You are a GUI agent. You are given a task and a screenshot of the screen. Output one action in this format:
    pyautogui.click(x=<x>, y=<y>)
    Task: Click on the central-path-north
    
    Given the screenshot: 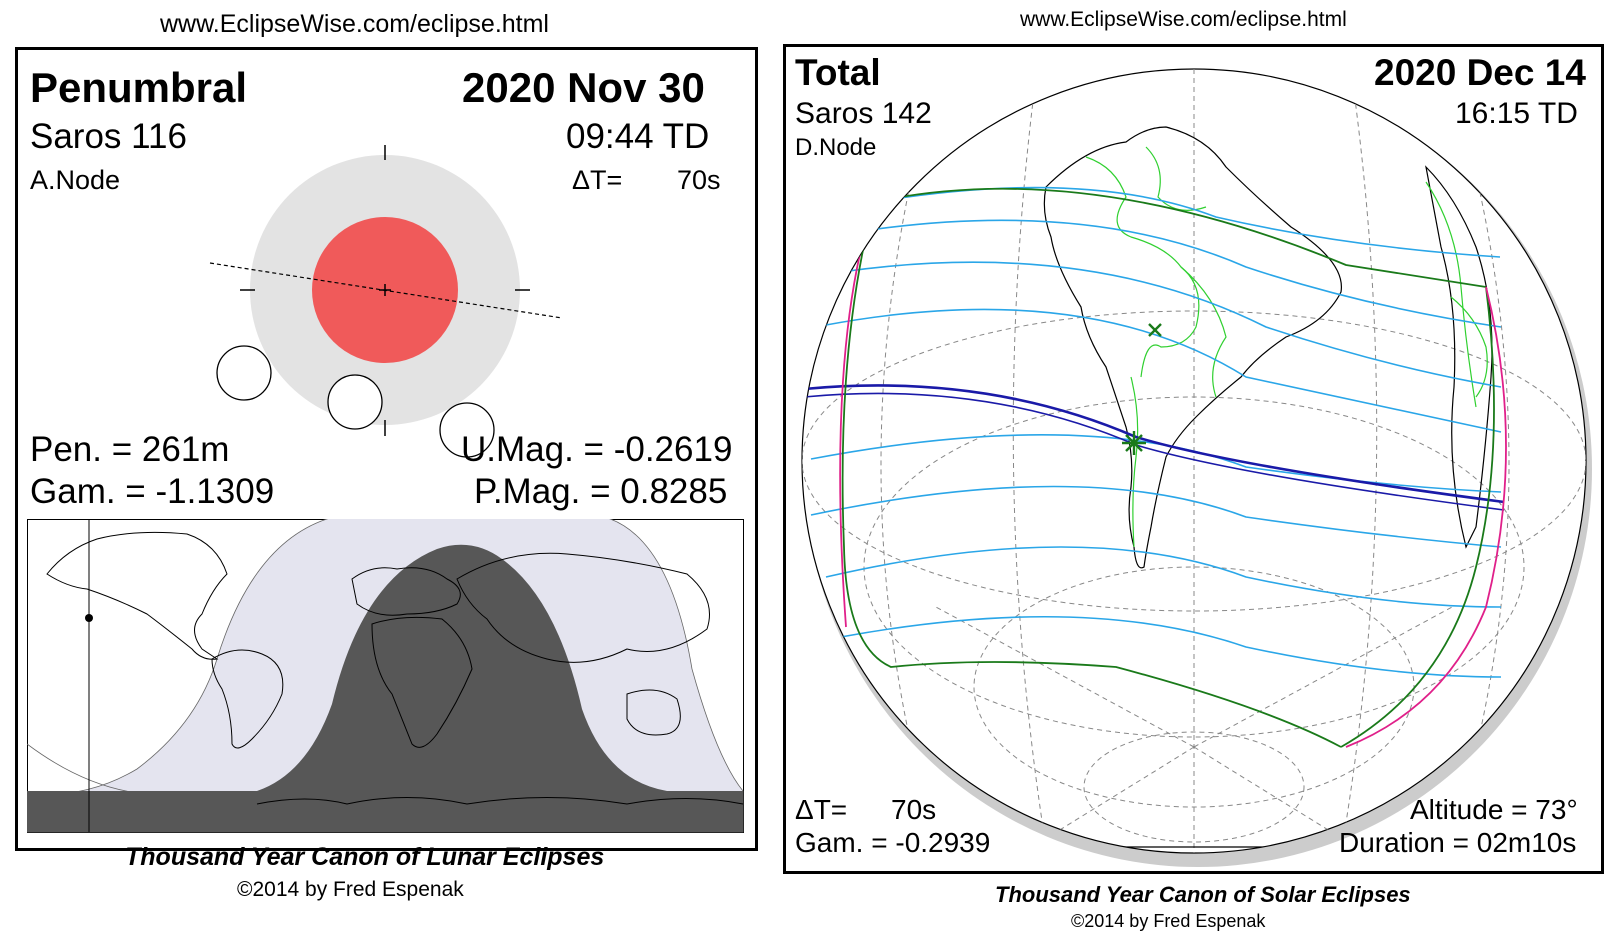 What is the action you would take?
    pyautogui.click(x=1154, y=444)
    